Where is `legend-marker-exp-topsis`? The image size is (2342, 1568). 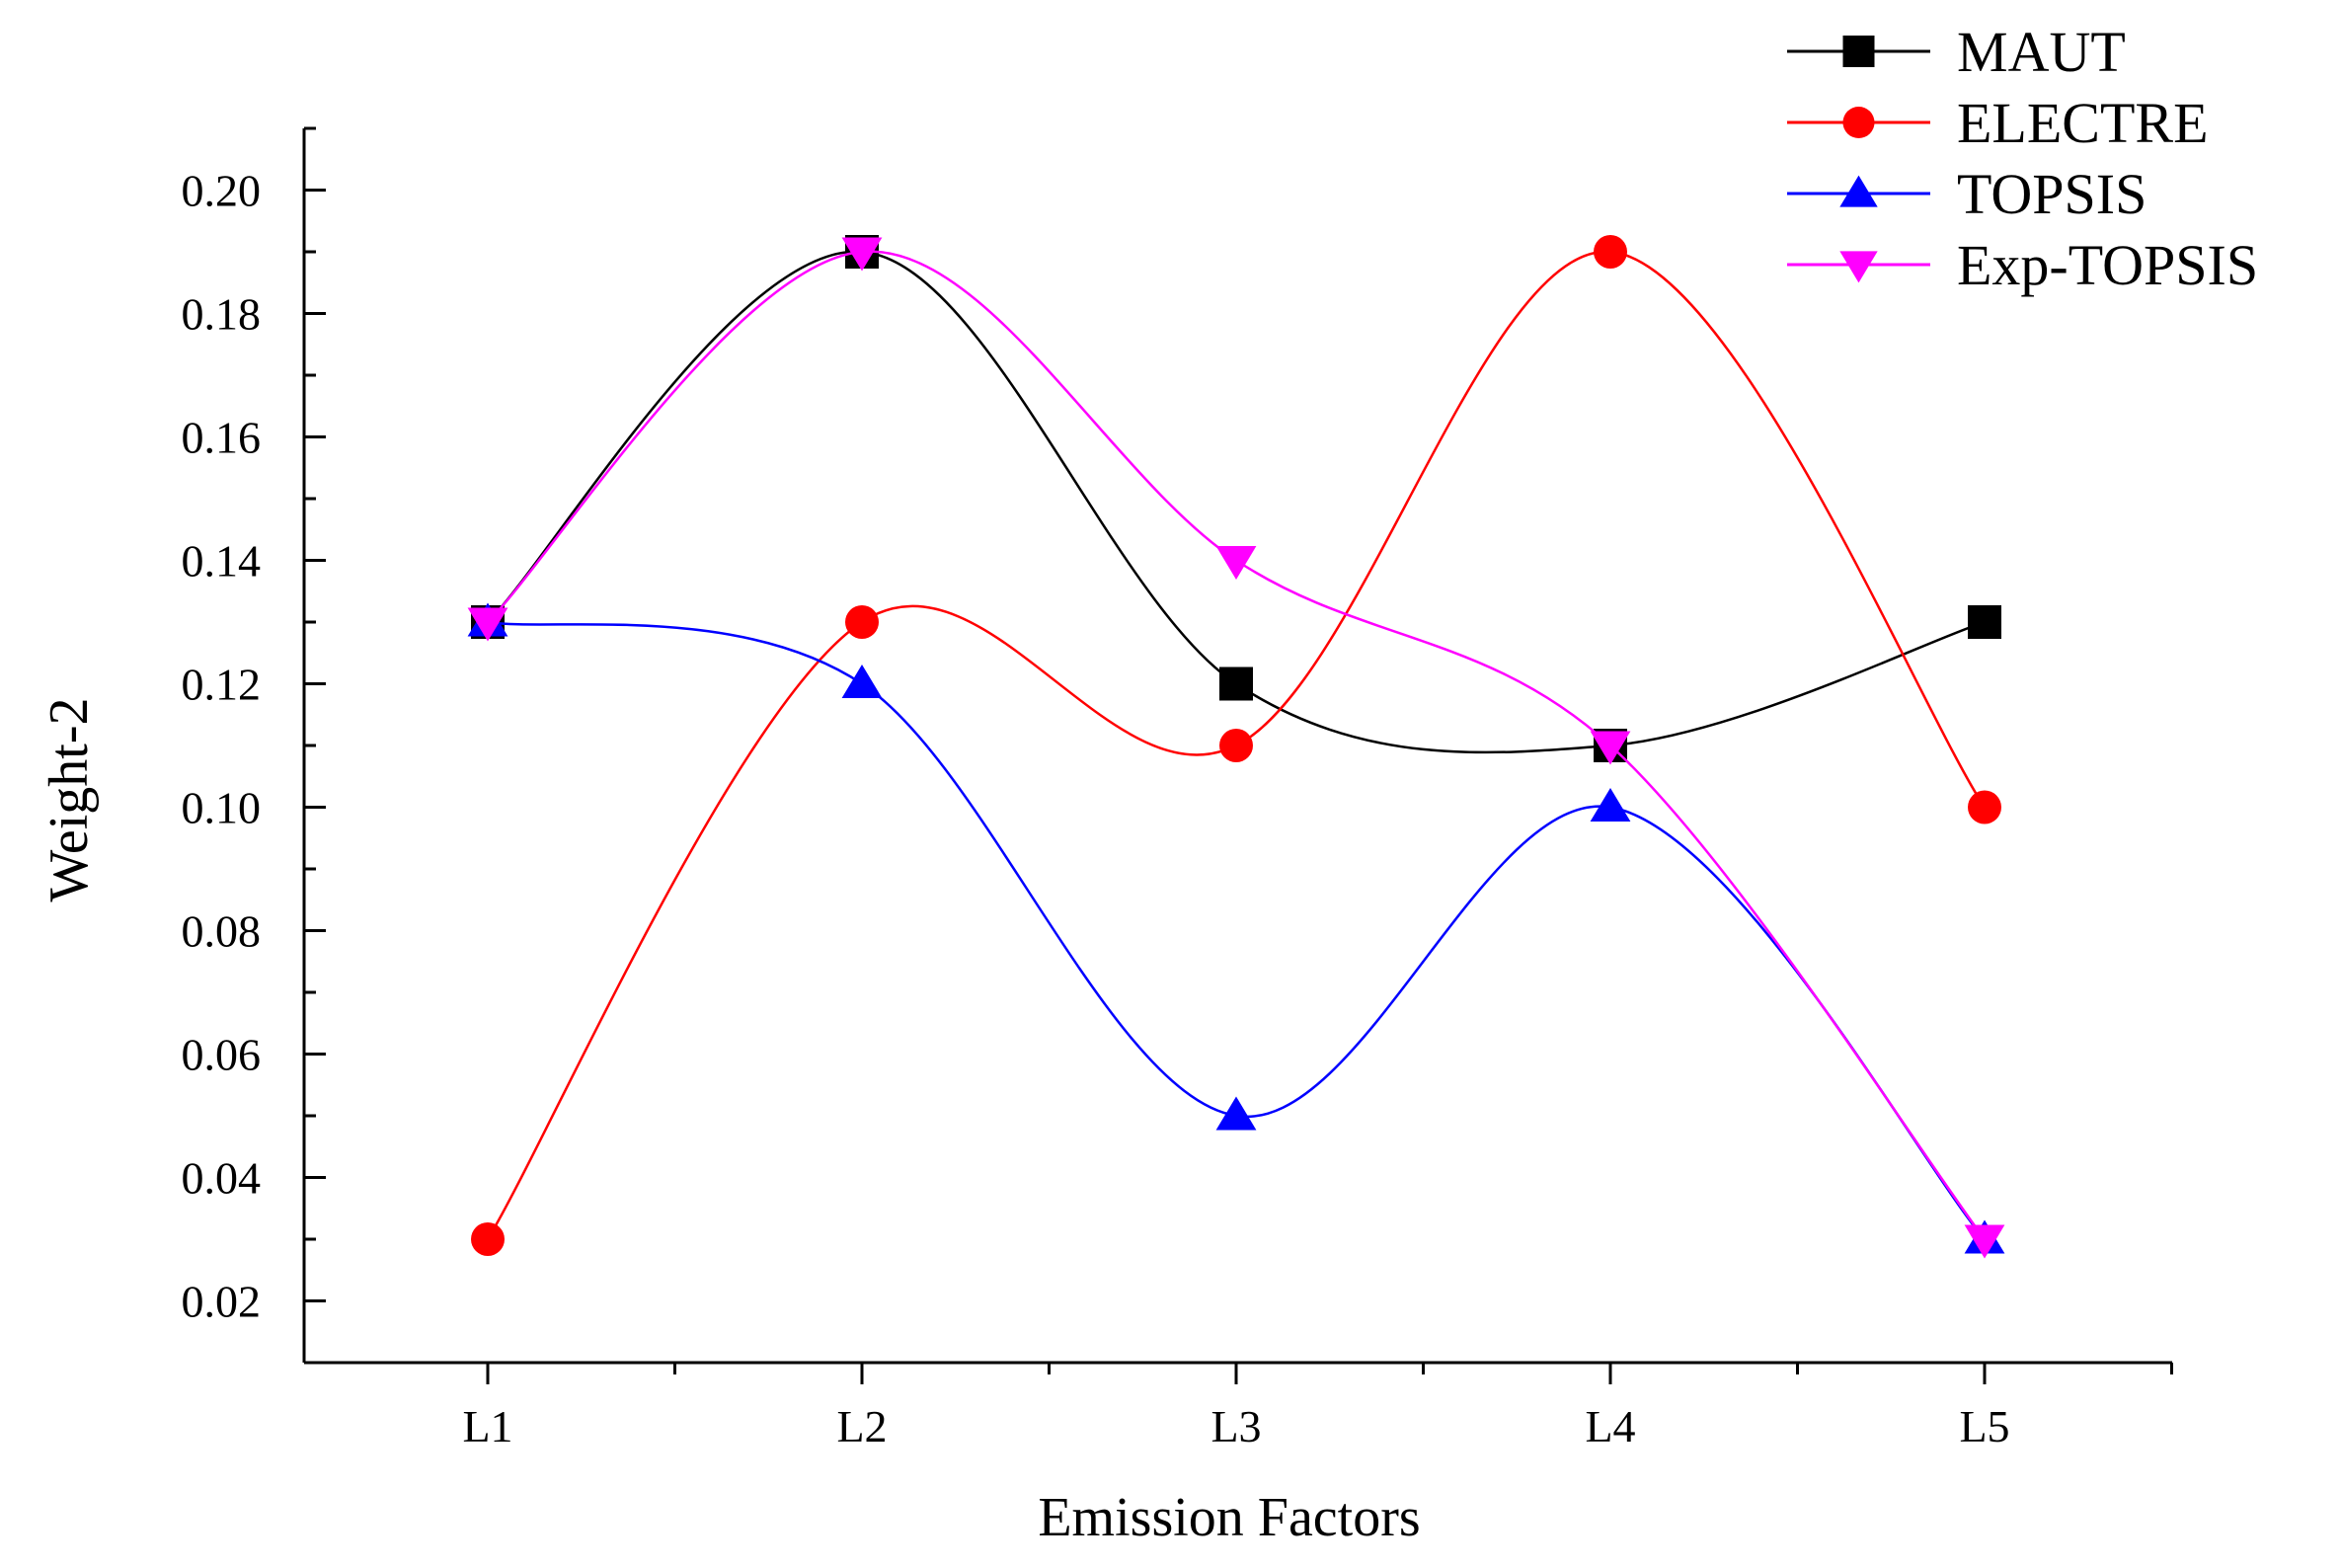
legend-marker-exp-topsis is located at coordinates (1858, 267).